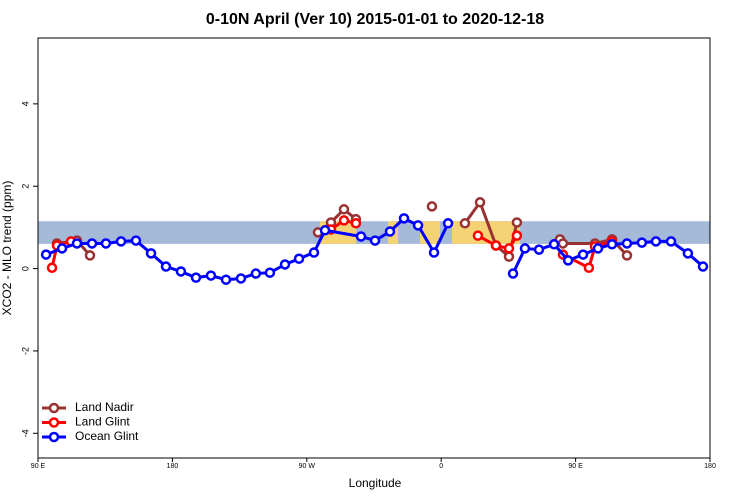 The image size is (750, 500). Describe the element at coordinates (486, 232) in the screenshot. I see `land-patch` at that location.